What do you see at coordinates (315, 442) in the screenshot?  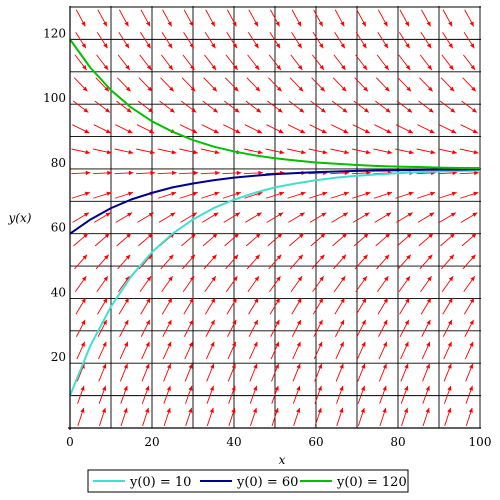 I see `x-tick-label: 60` at bounding box center [315, 442].